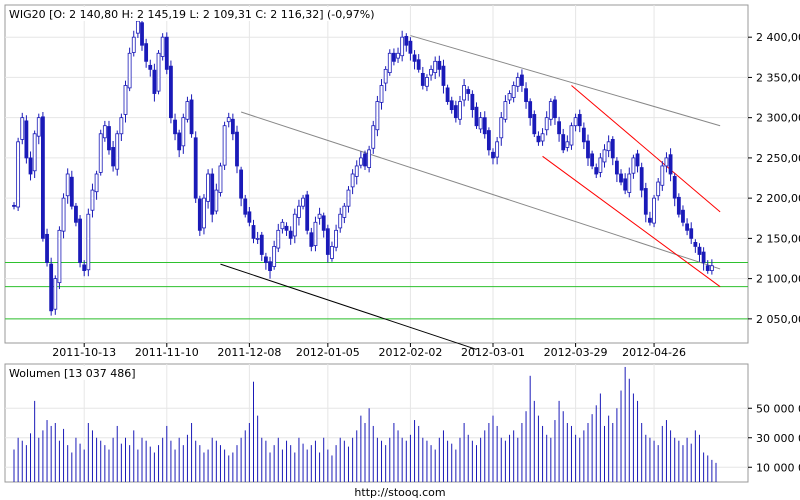 Image resolution: width=800 pixels, height=500 pixels. Describe the element at coordinates (63, 373) in the screenshot. I see `volume-legend-bg` at that location.